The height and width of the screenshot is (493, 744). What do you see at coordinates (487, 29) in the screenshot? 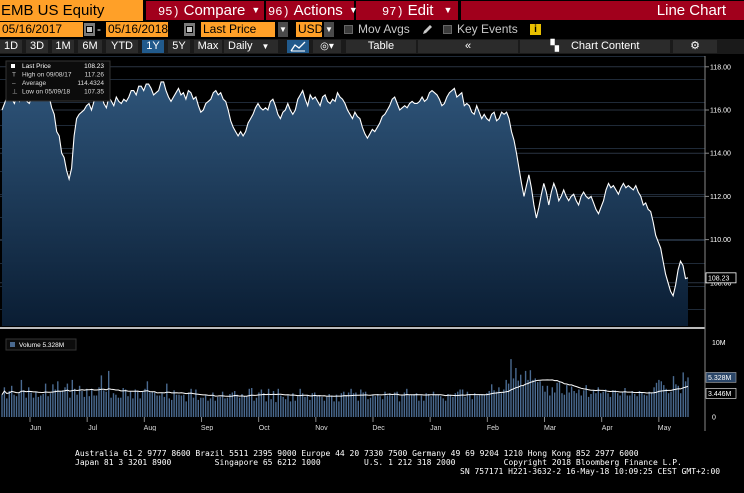
I see `key-events-label: Key Events` at bounding box center [487, 29].